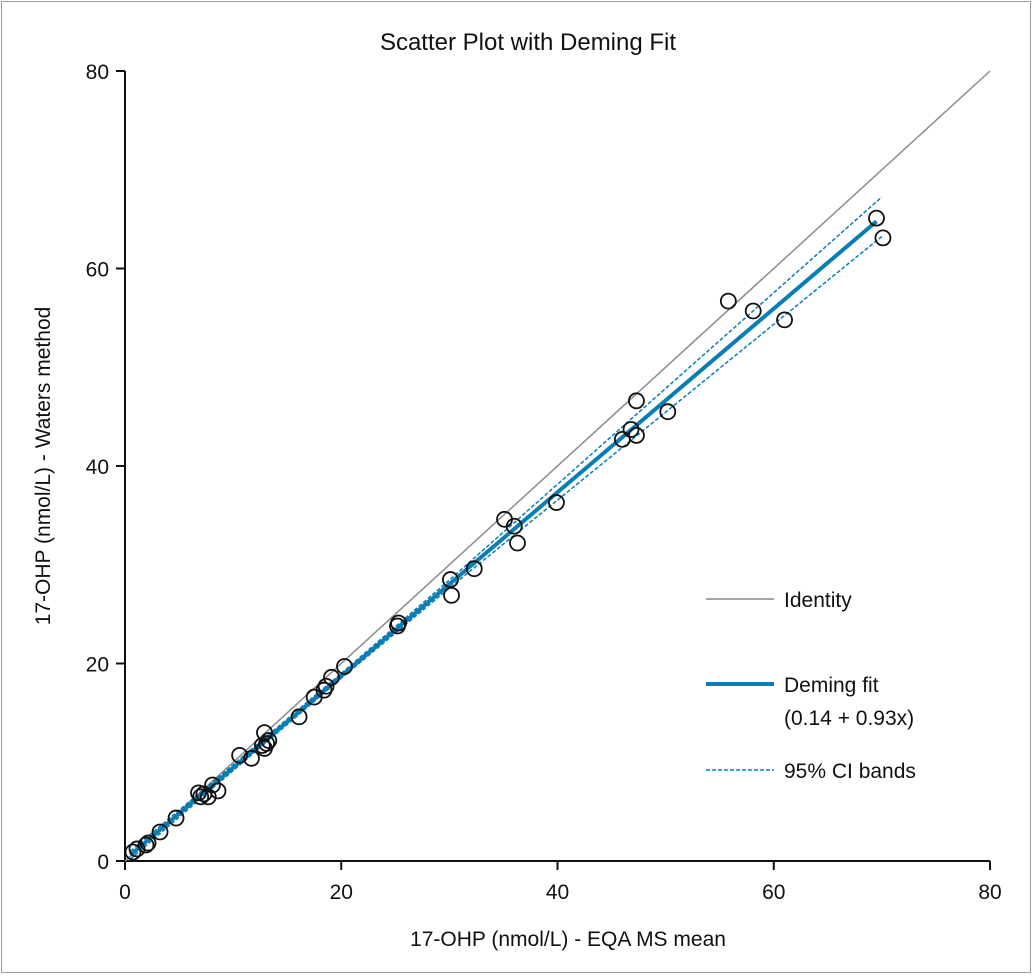  I want to click on legend-fit-label: Deming fit, so click(831, 685).